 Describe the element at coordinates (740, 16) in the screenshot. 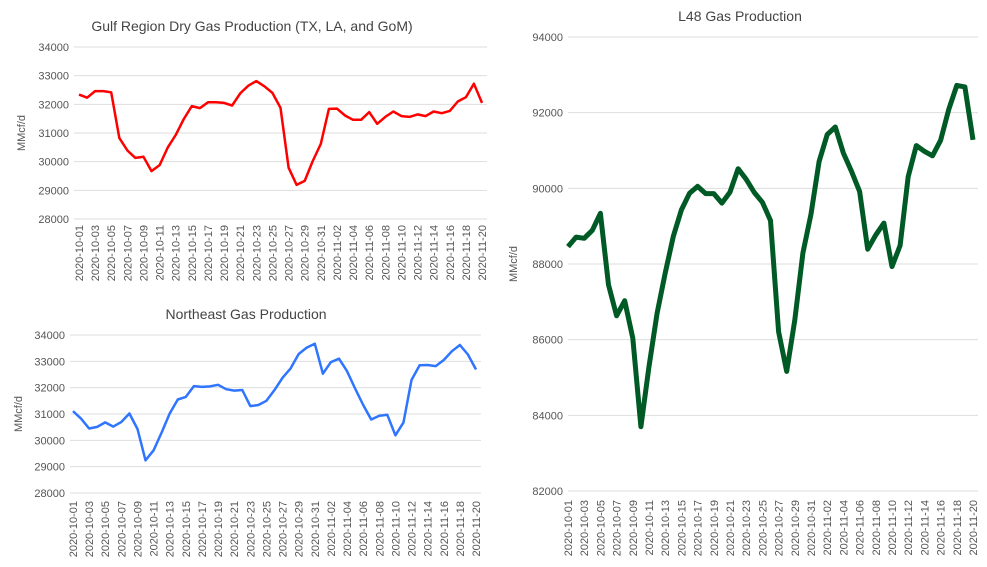

I see `chart-title: L48 Gas Production` at that location.